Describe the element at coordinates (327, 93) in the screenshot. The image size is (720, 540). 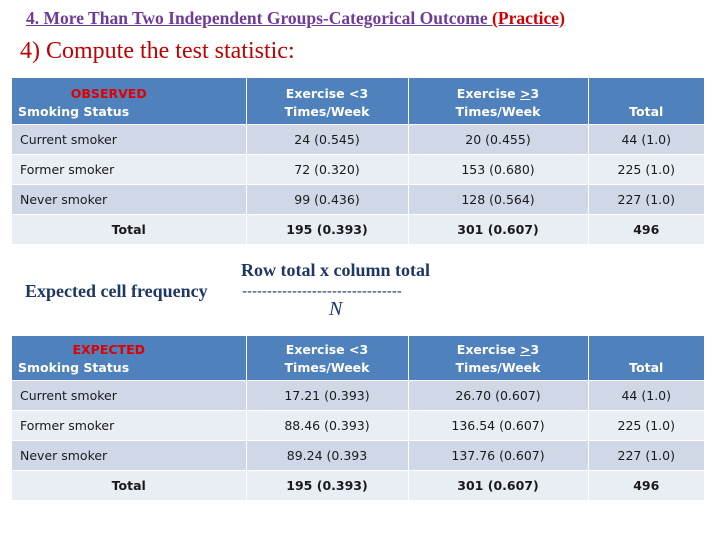
I see `observed-col1-line1: Exercise <3` at that location.